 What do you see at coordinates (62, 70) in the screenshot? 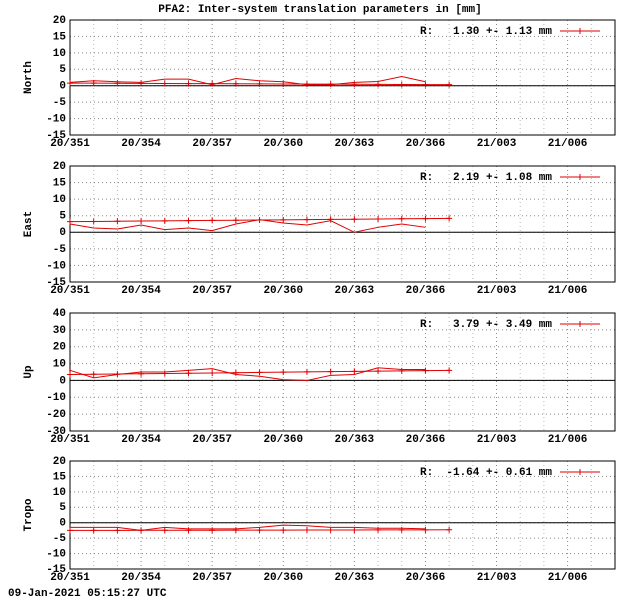
I see `y-tick-label: 5` at bounding box center [62, 70].